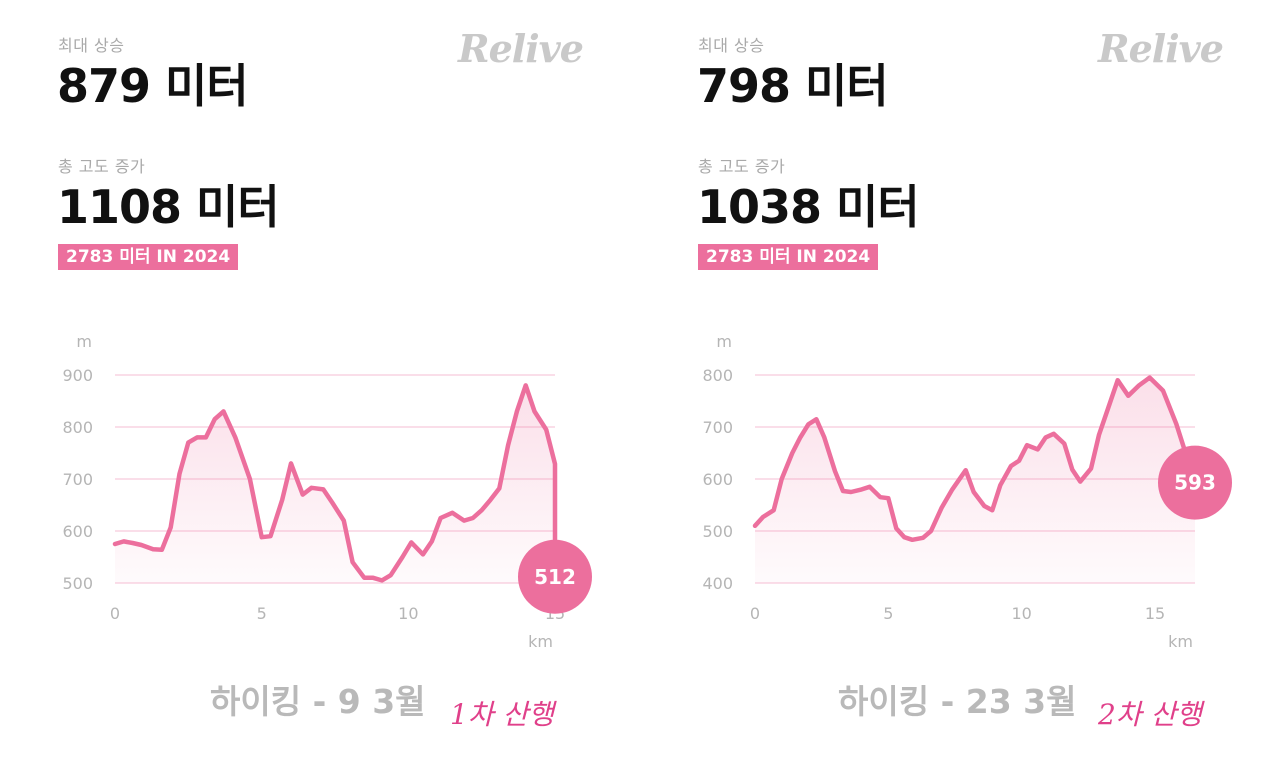 This screenshot has width=1280, height=763. Describe the element at coordinates (1150, 714) in the screenshot. I see `handwritten-note: 2차 산행` at that location.